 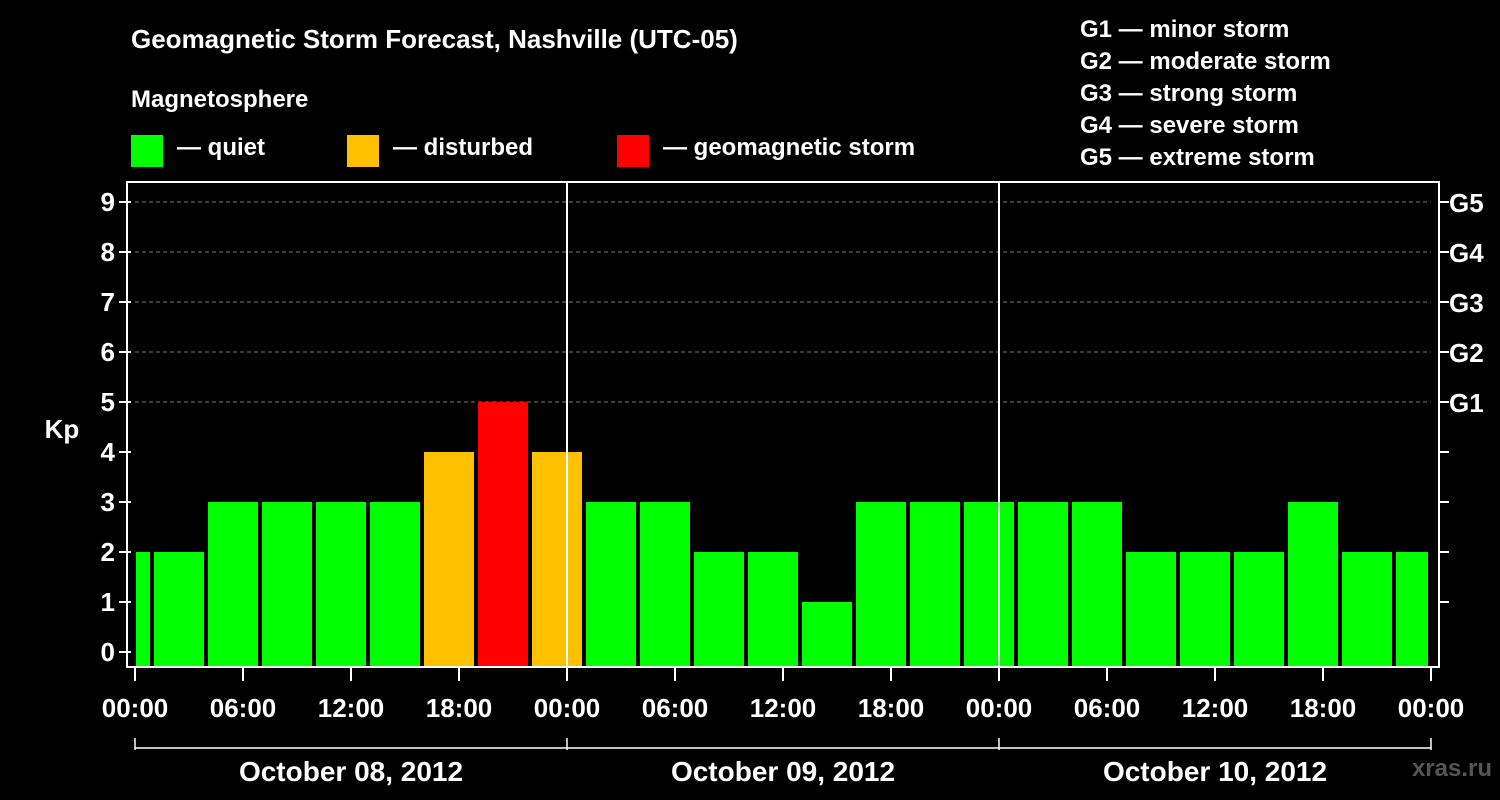 I want to click on y-tick-label: 1, so click(x=108, y=602).